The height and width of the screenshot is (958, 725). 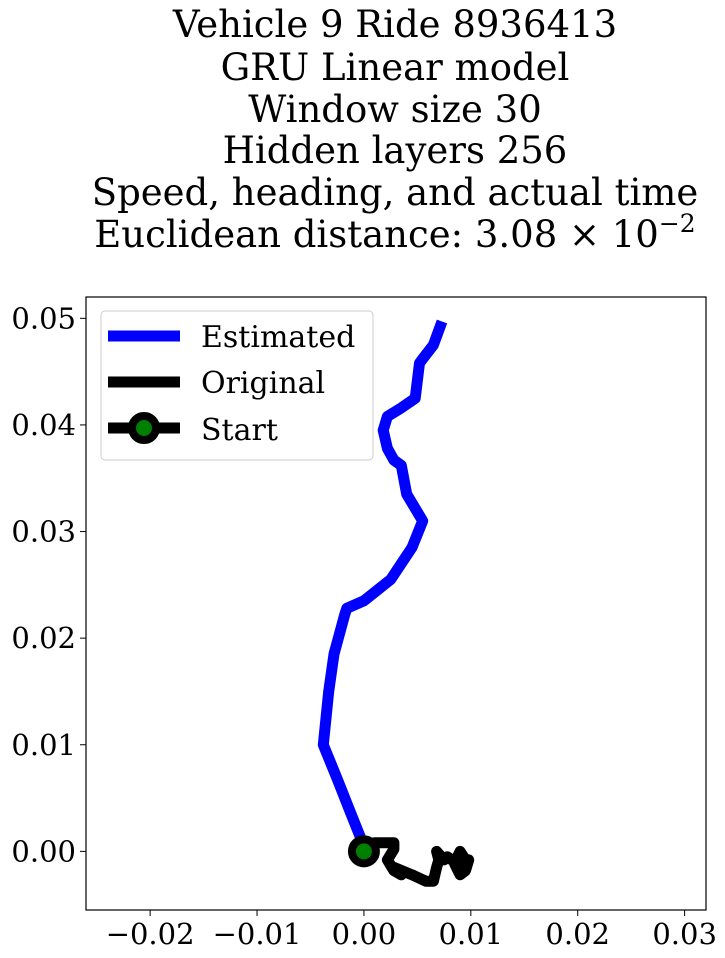 What do you see at coordinates (43, 425) in the screenshot?
I see `y-tick-label: 0.04` at bounding box center [43, 425].